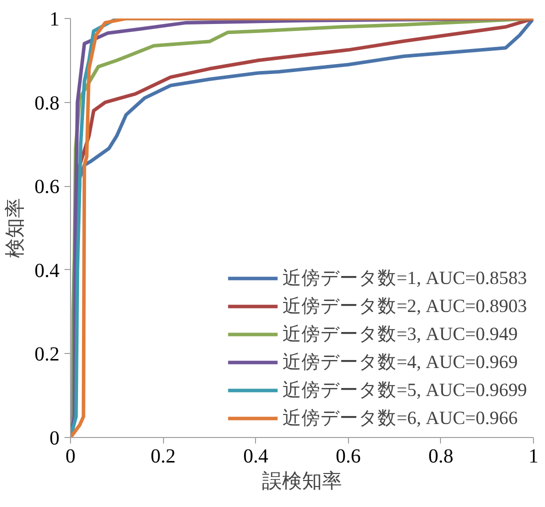  What do you see at coordinates (55, 19) in the screenshot?
I see `y-tick-label: 1` at bounding box center [55, 19].